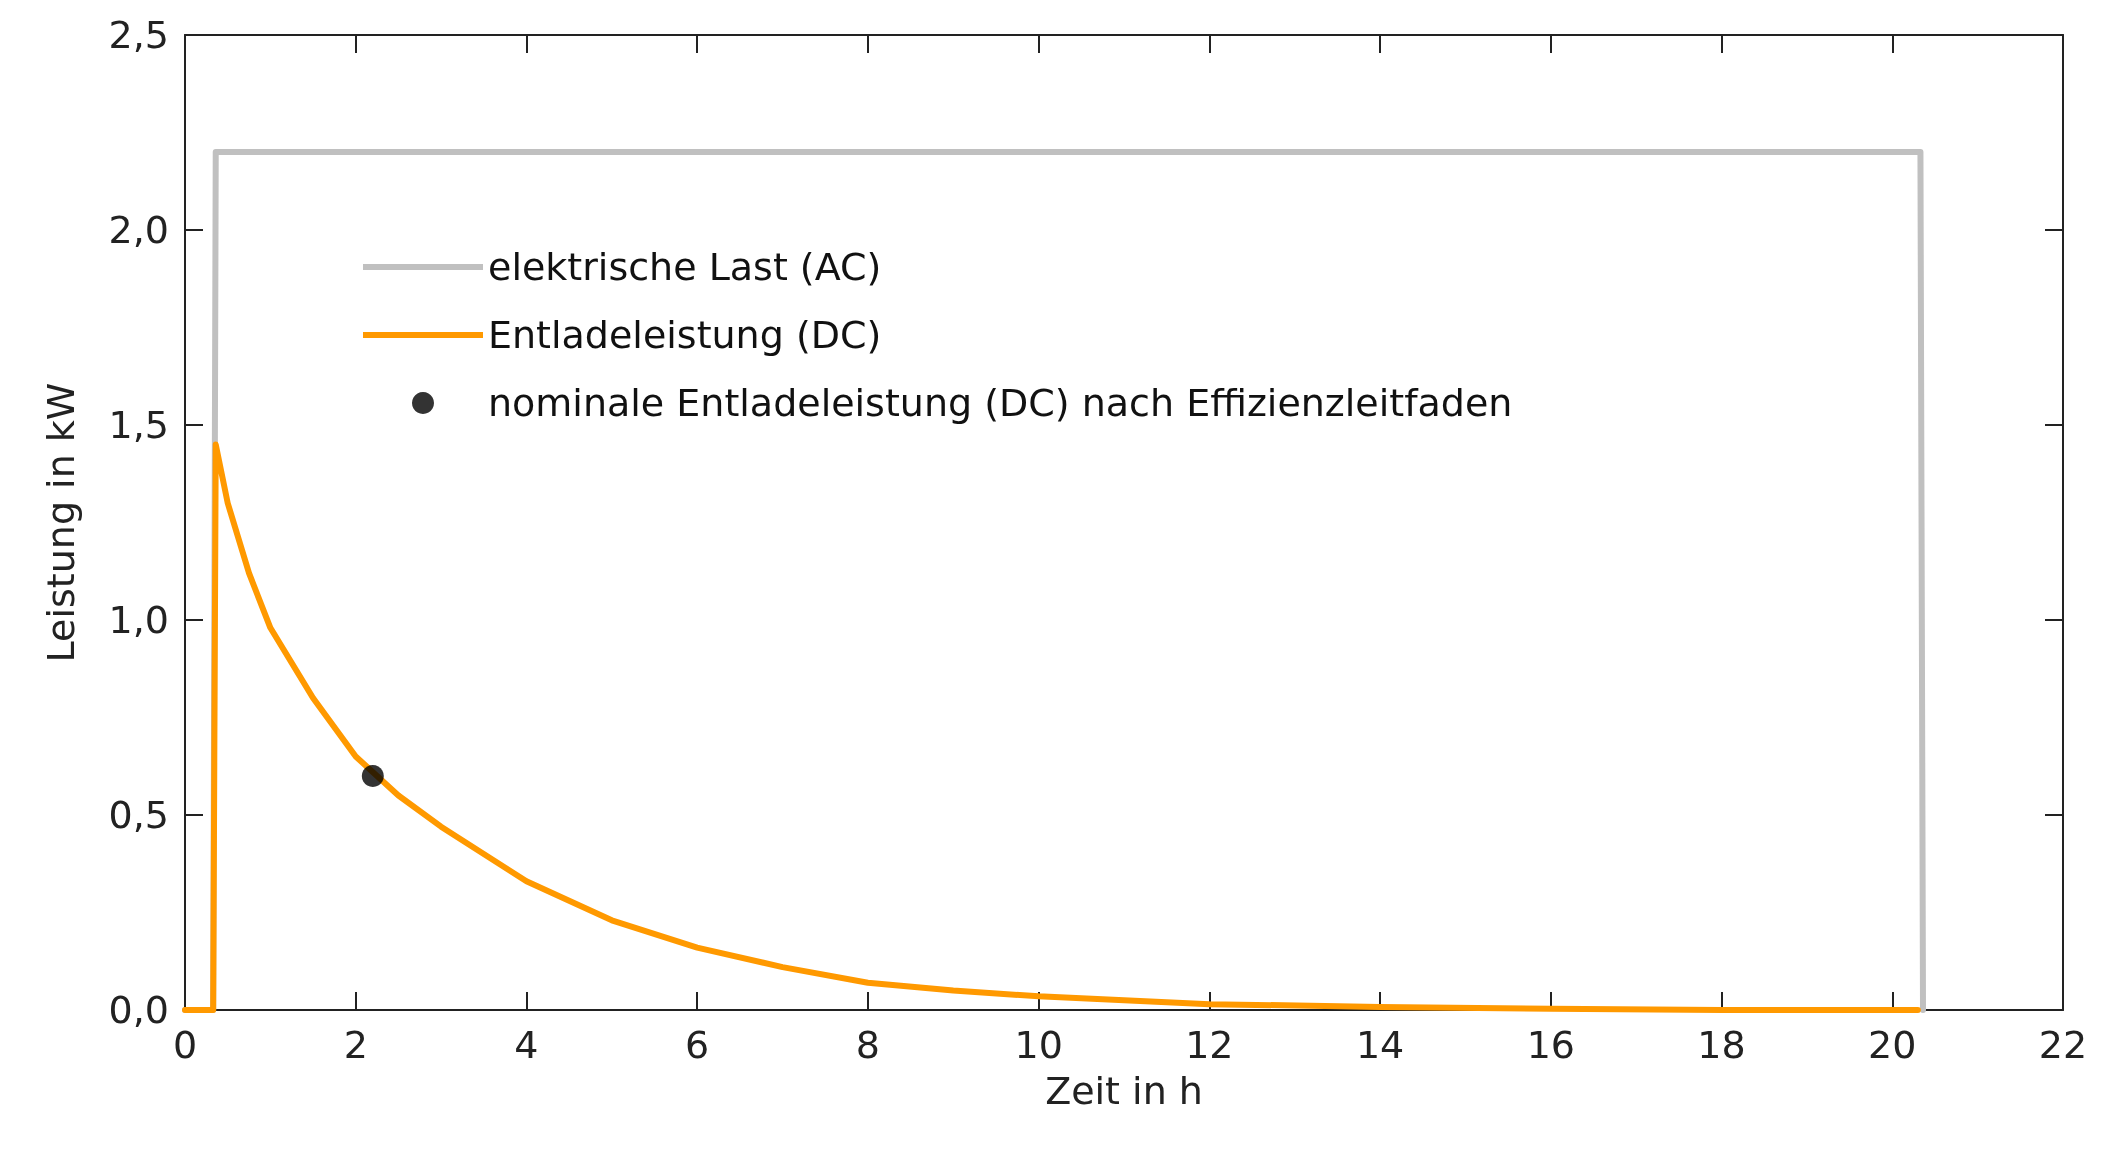 The height and width of the screenshot is (1152, 2115). Describe the element at coordinates (685, 335) in the screenshot. I see `legend-label: Entladeleistung (DC)` at that location.